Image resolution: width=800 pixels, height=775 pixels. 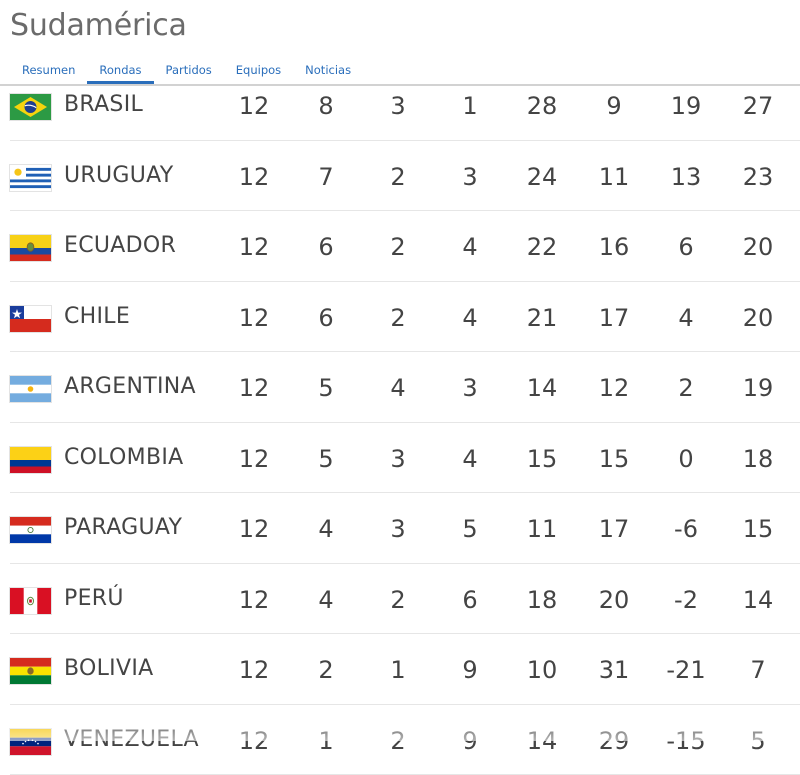 I want to click on team-name: COLOMBIA, so click(x=123, y=457).